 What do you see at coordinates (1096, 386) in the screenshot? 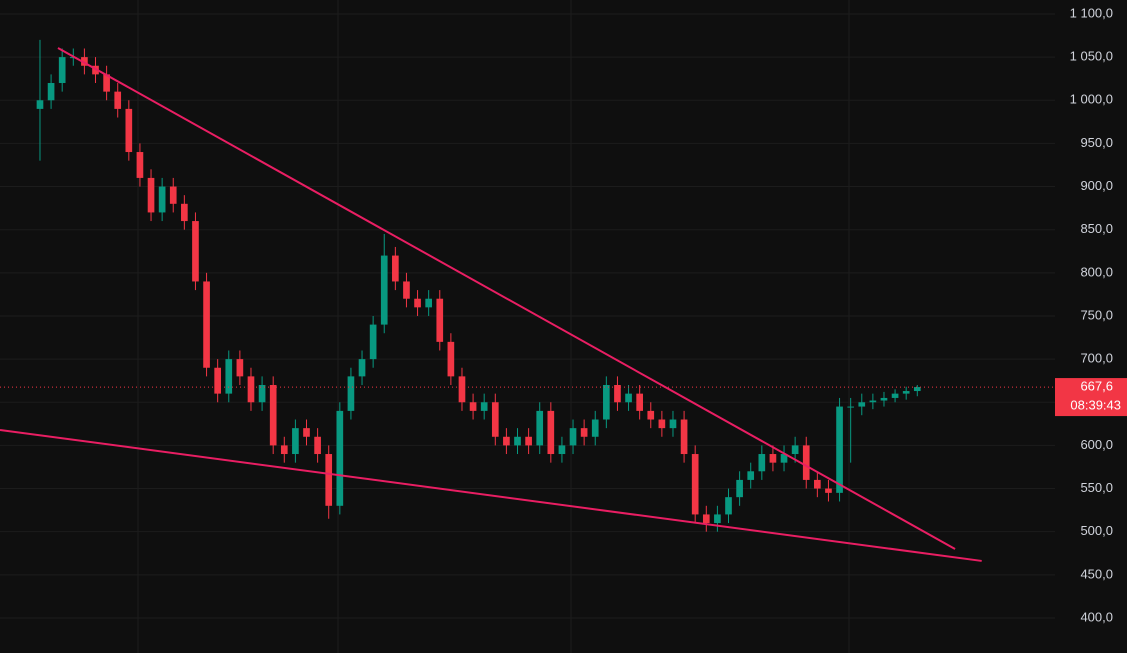
I see `last-price-label: 667,6` at bounding box center [1096, 386].